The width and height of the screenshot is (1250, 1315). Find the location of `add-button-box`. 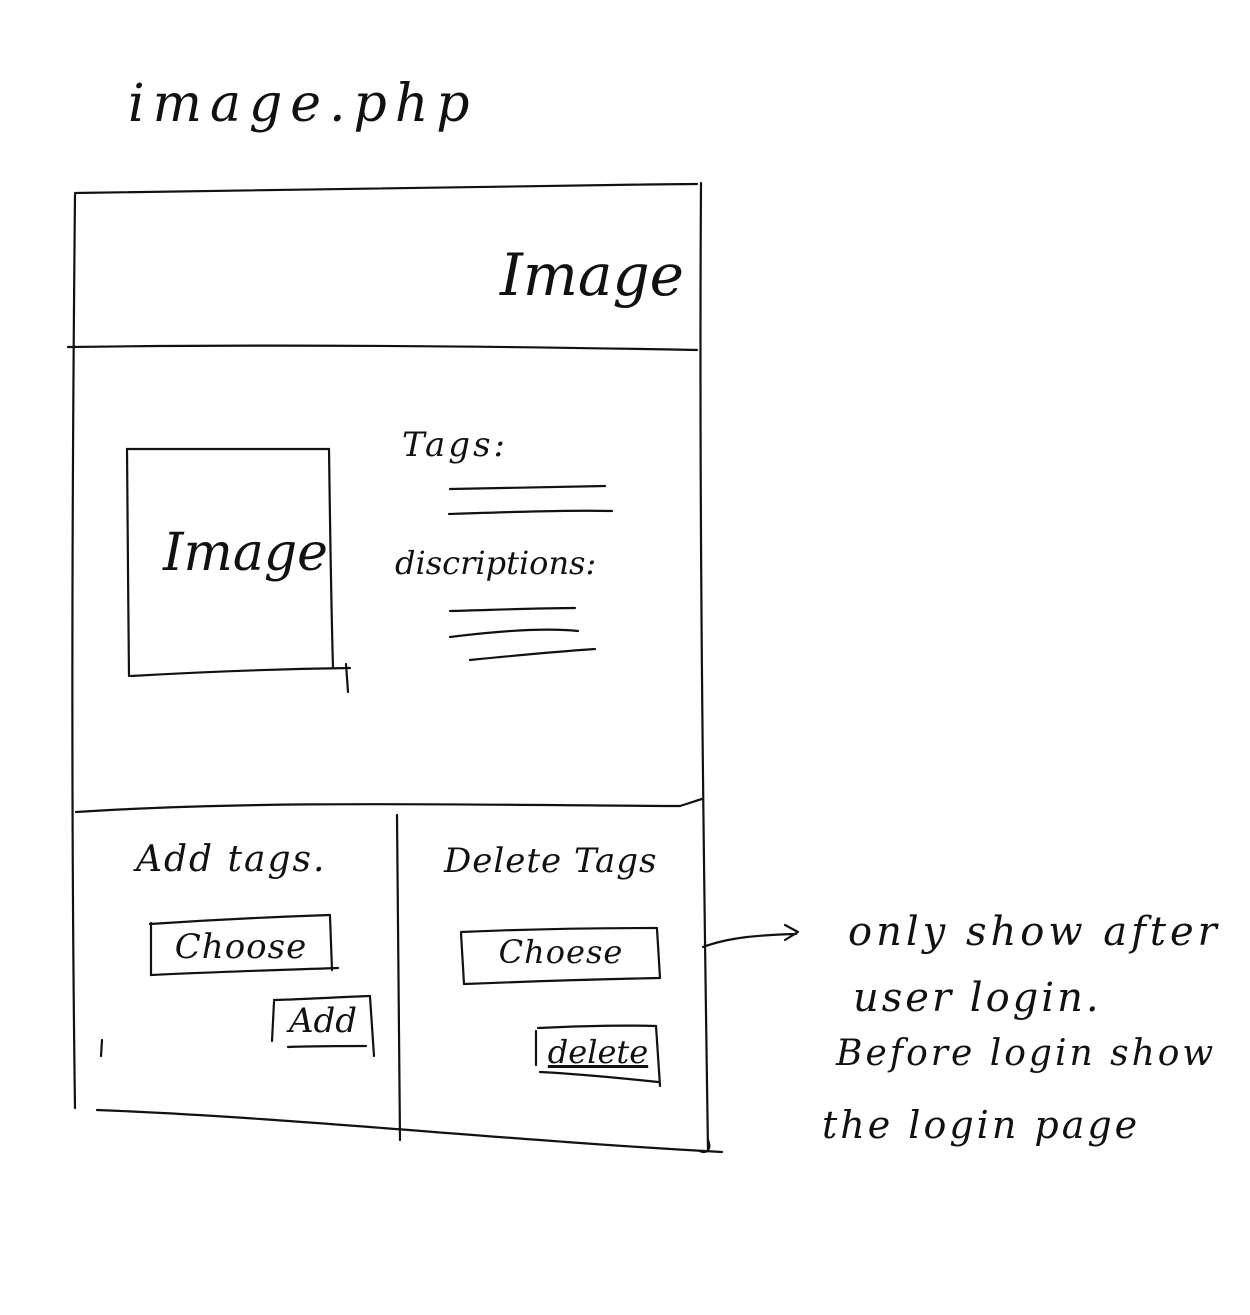

add-button-box is located at coordinates (323, 1026).